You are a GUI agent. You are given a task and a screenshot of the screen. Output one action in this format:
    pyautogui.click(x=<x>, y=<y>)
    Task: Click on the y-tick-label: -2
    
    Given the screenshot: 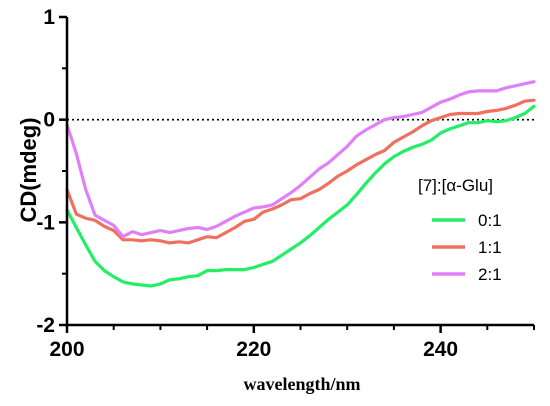 What is the action you would take?
    pyautogui.click(x=45, y=325)
    